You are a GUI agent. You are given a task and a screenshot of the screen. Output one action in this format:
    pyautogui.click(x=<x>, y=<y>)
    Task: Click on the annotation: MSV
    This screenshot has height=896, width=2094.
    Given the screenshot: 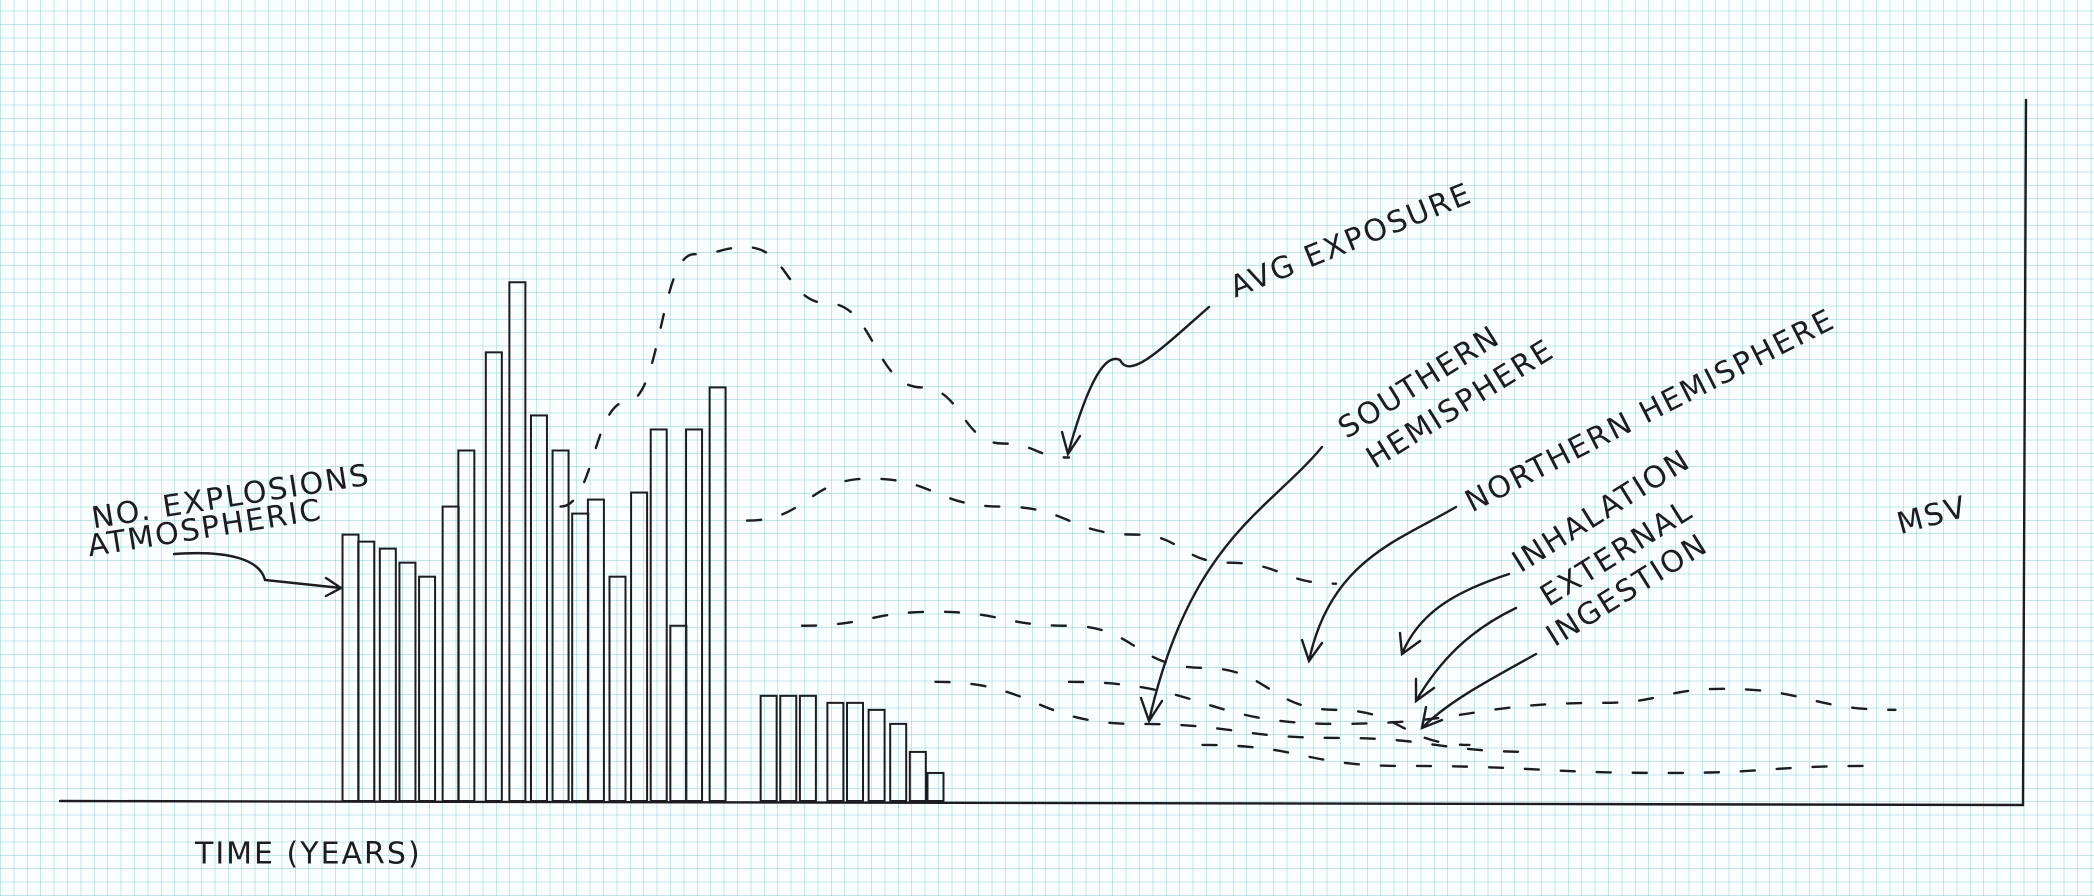 What is the action you would take?
    pyautogui.click(x=1932, y=516)
    